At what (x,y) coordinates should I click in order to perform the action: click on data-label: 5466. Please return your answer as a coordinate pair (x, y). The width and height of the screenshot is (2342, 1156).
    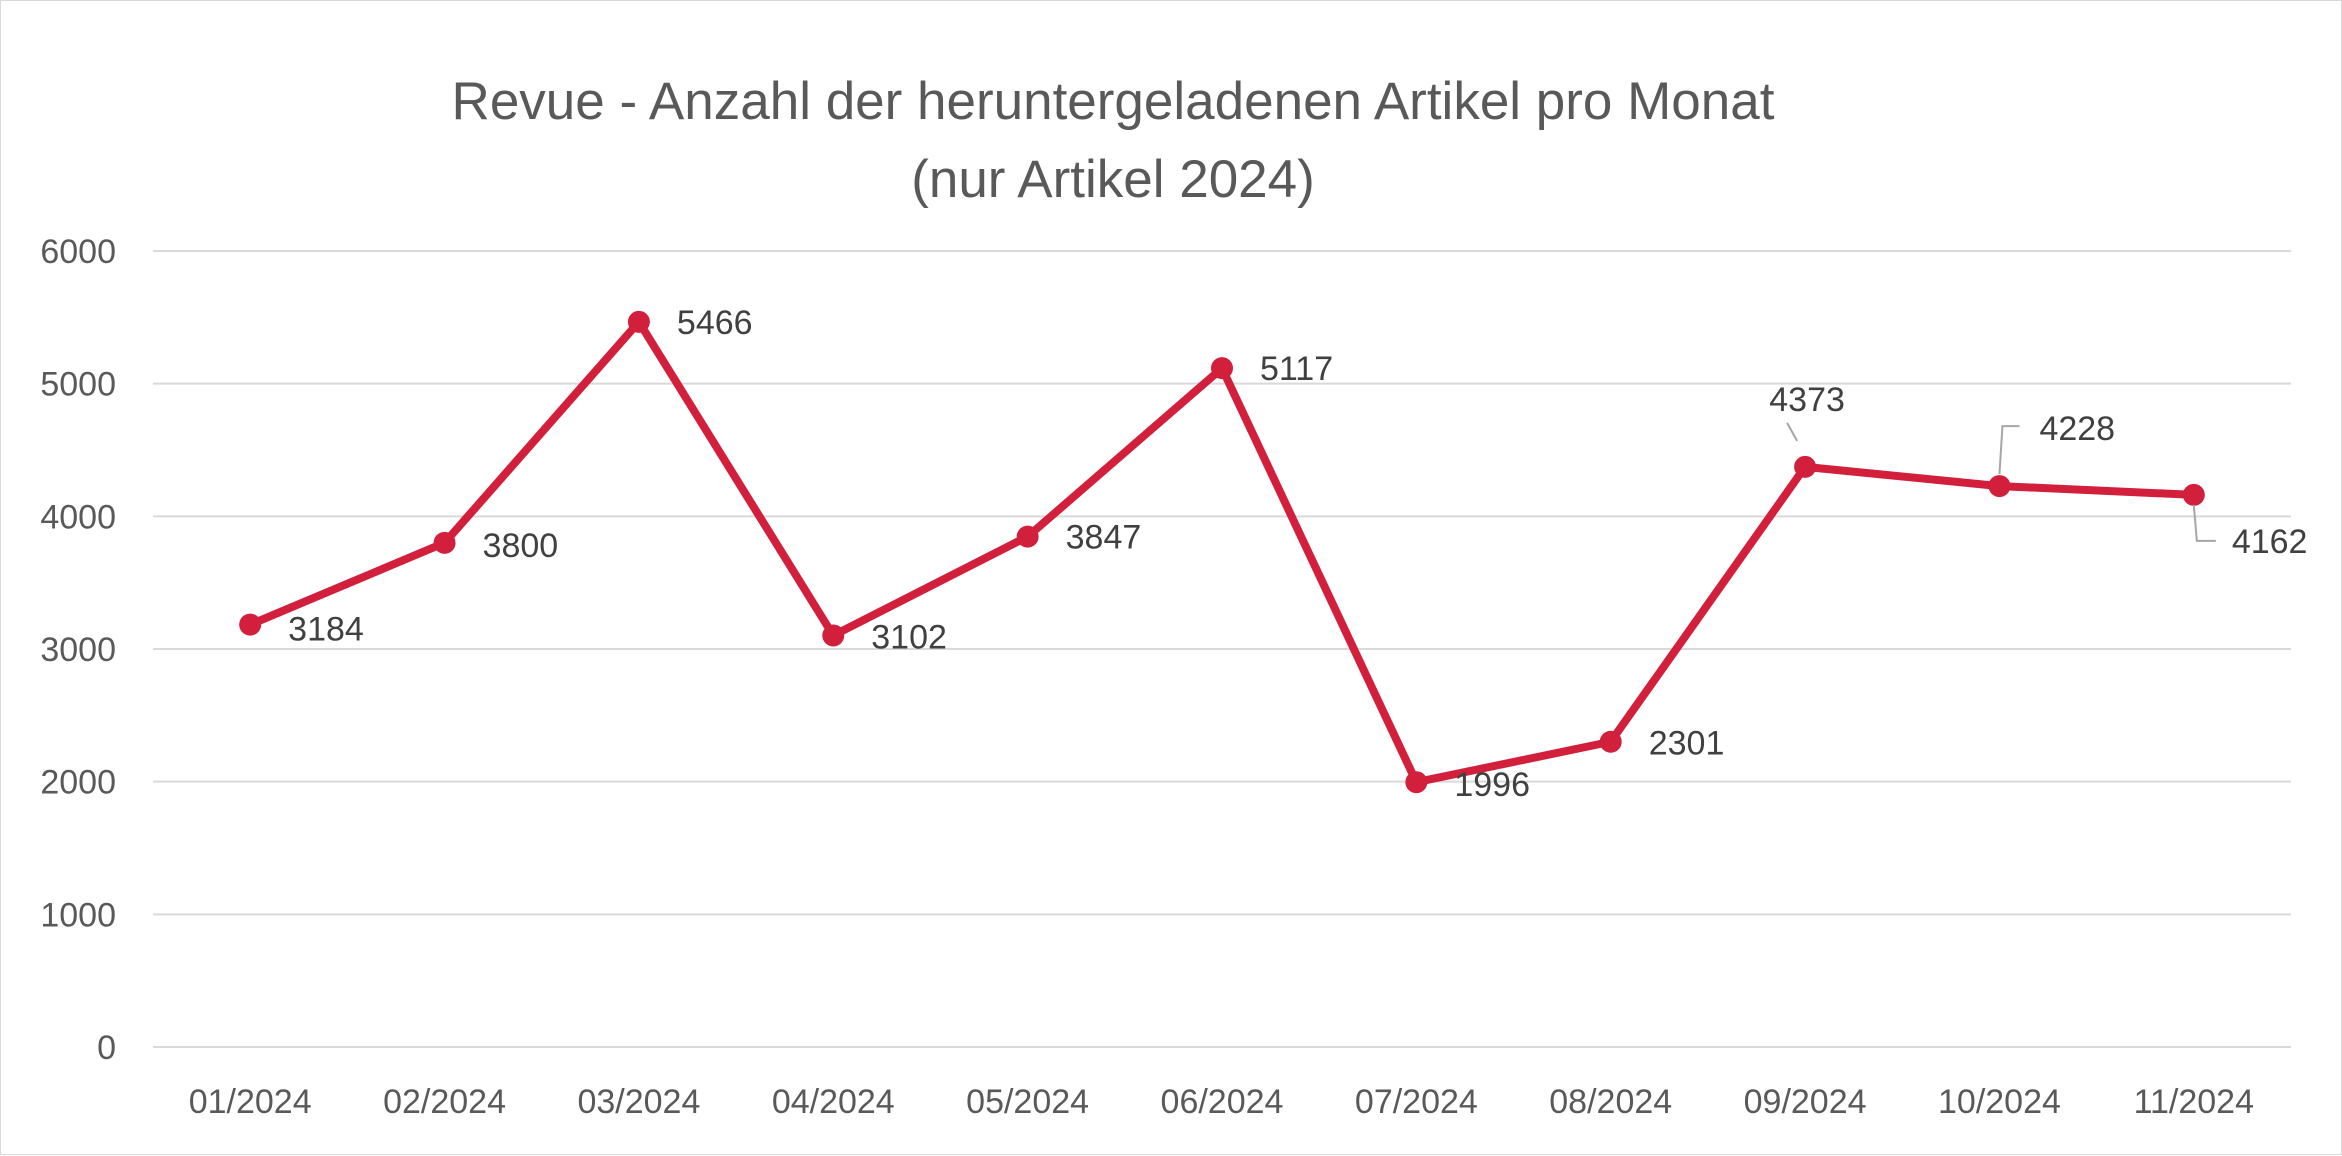
    Looking at the image, I should click on (715, 323).